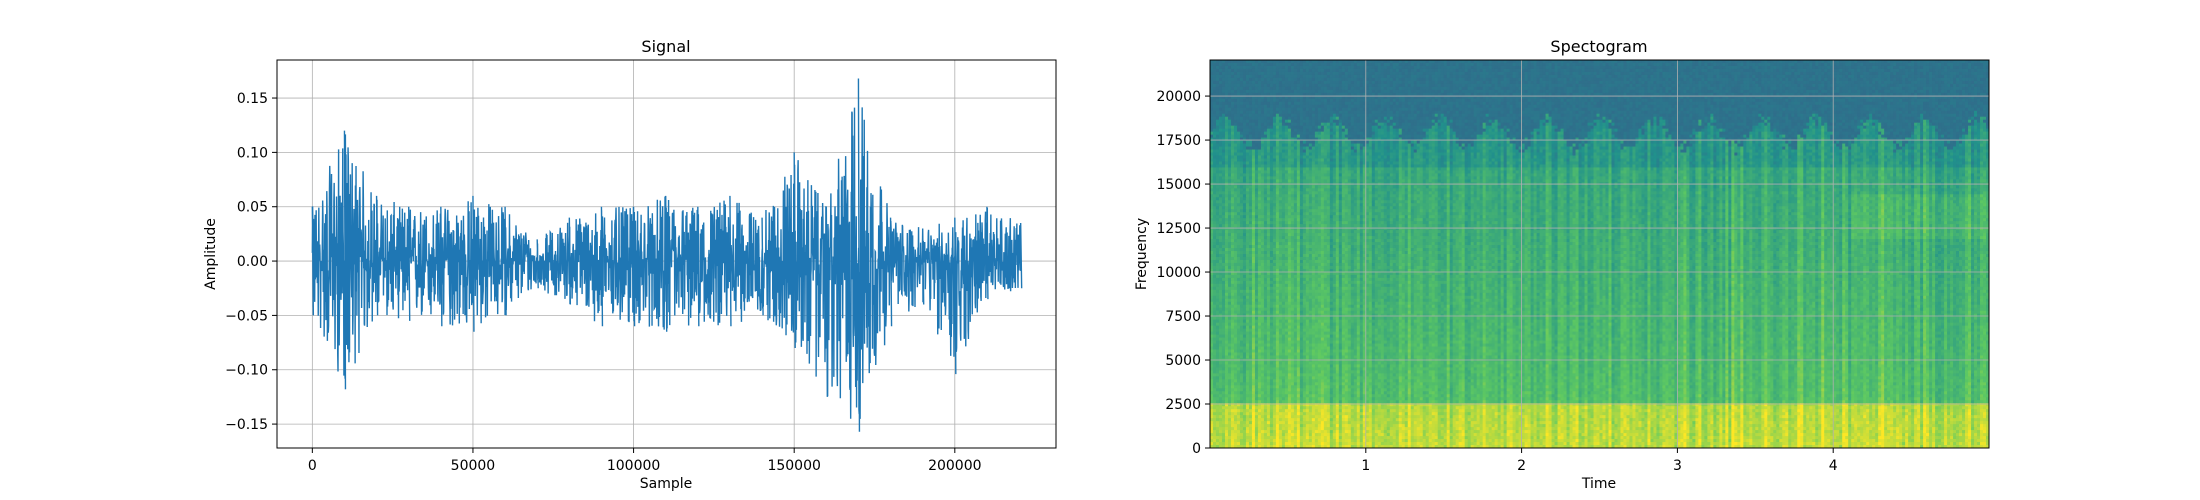  I want to click on signal-x-tick-label: 0, so click(312, 466).